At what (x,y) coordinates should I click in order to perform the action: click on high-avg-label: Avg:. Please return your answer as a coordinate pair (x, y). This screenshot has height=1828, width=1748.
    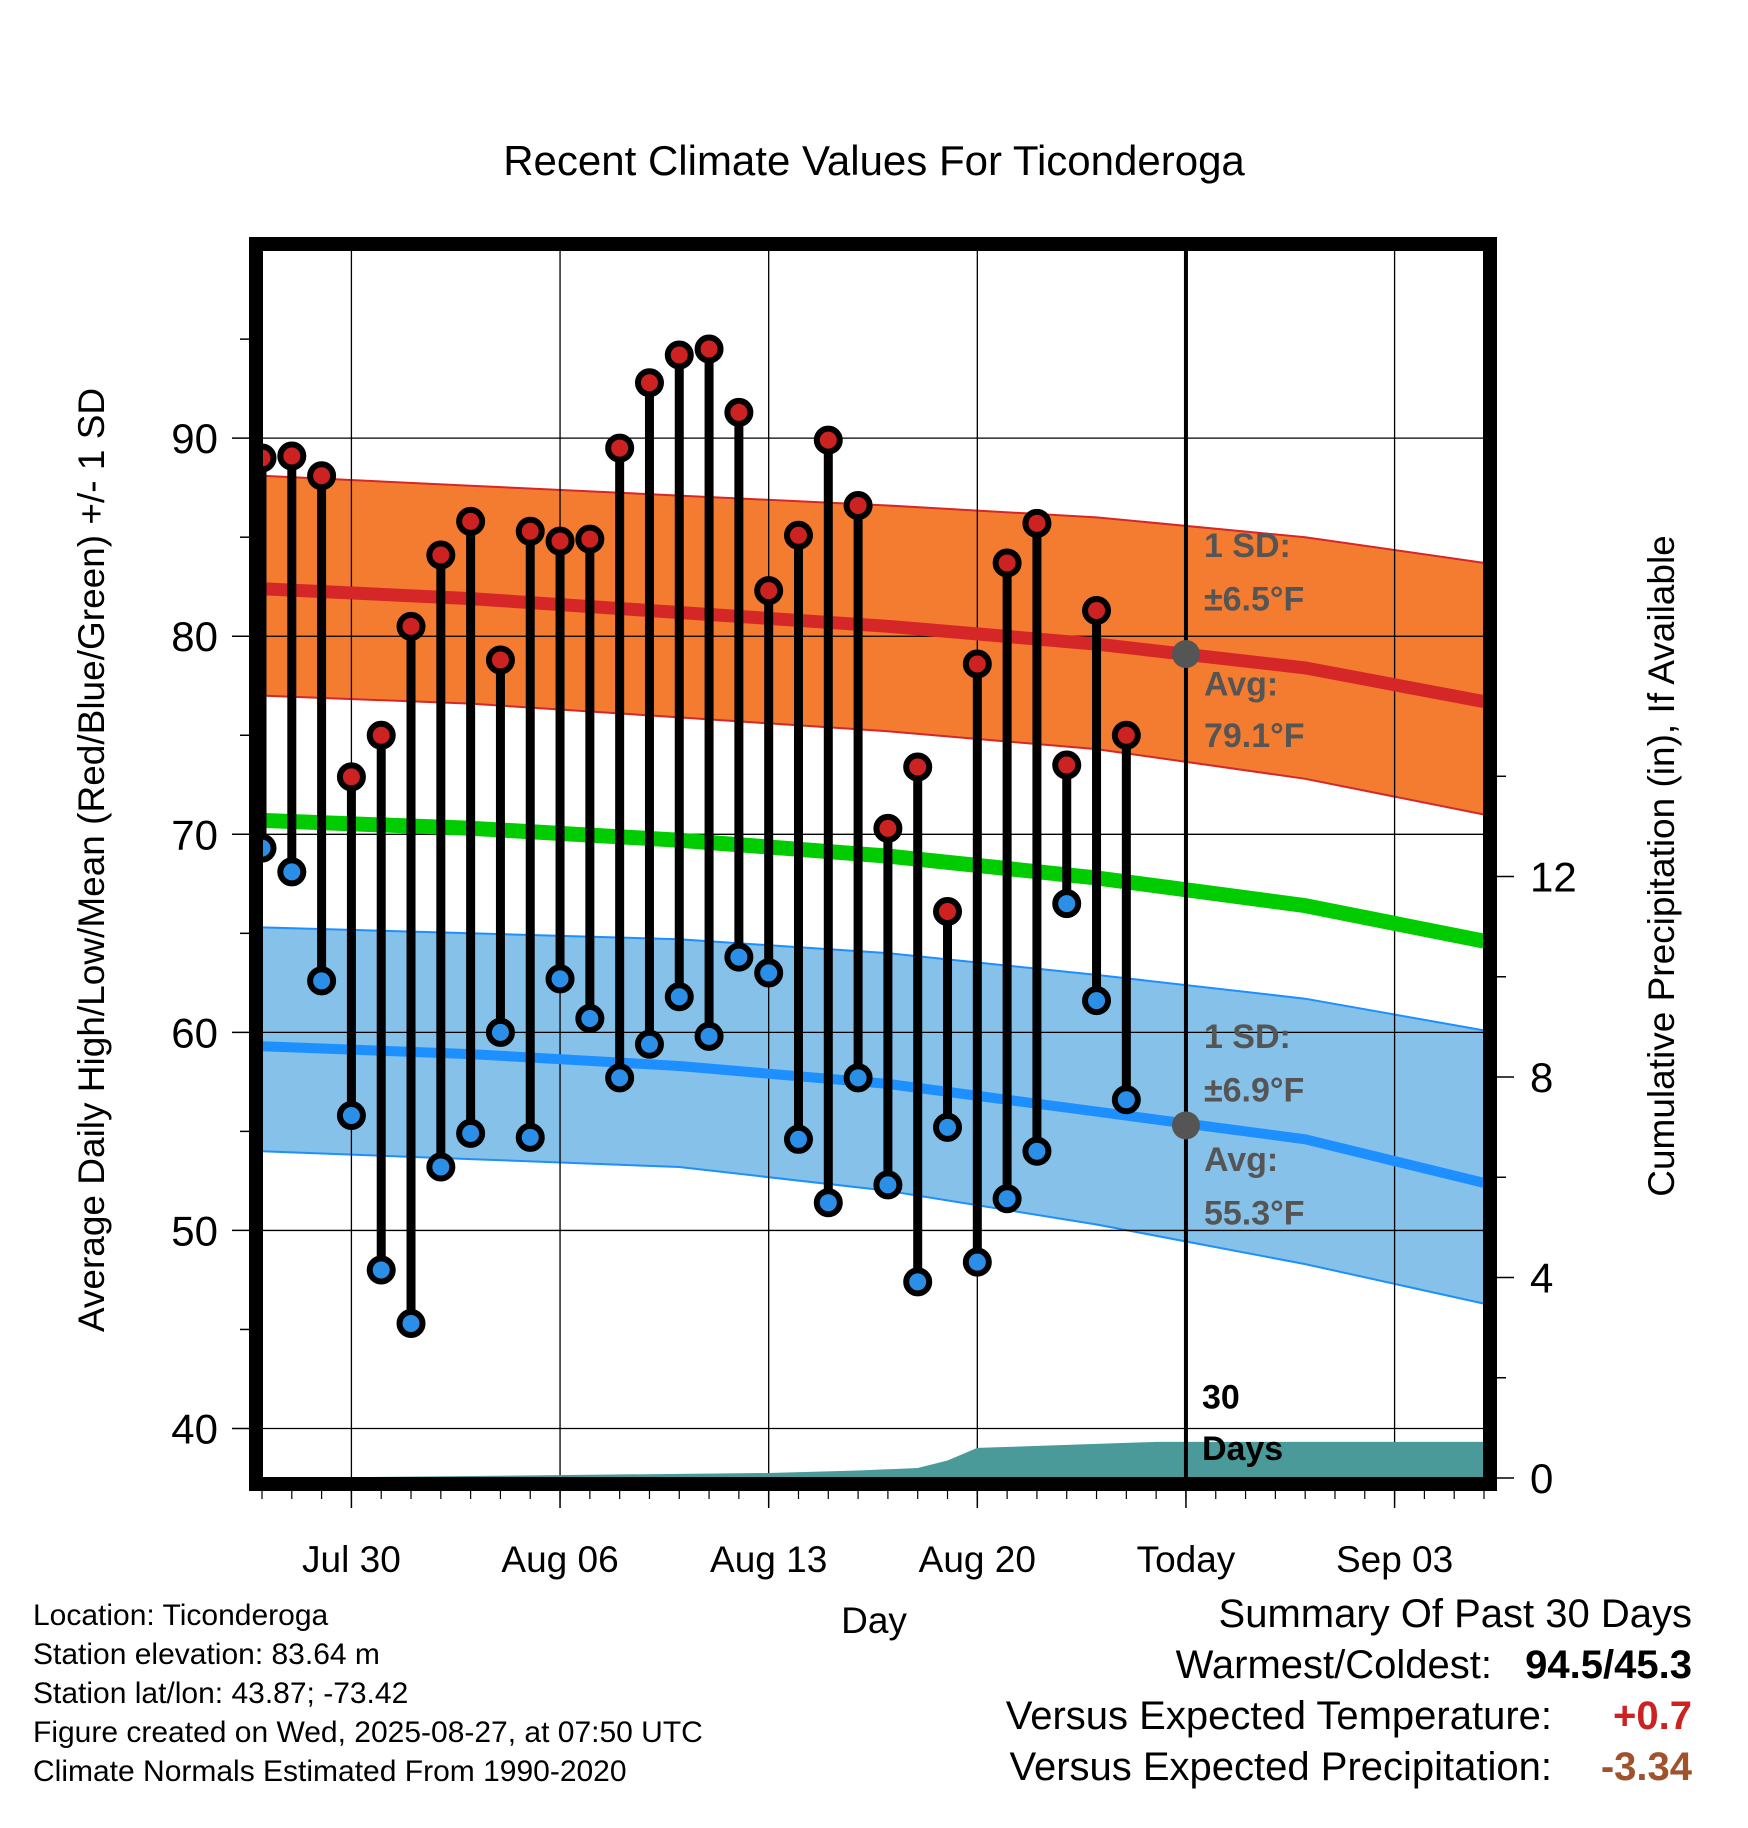
    Looking at the image, I should click on (1241, 685).